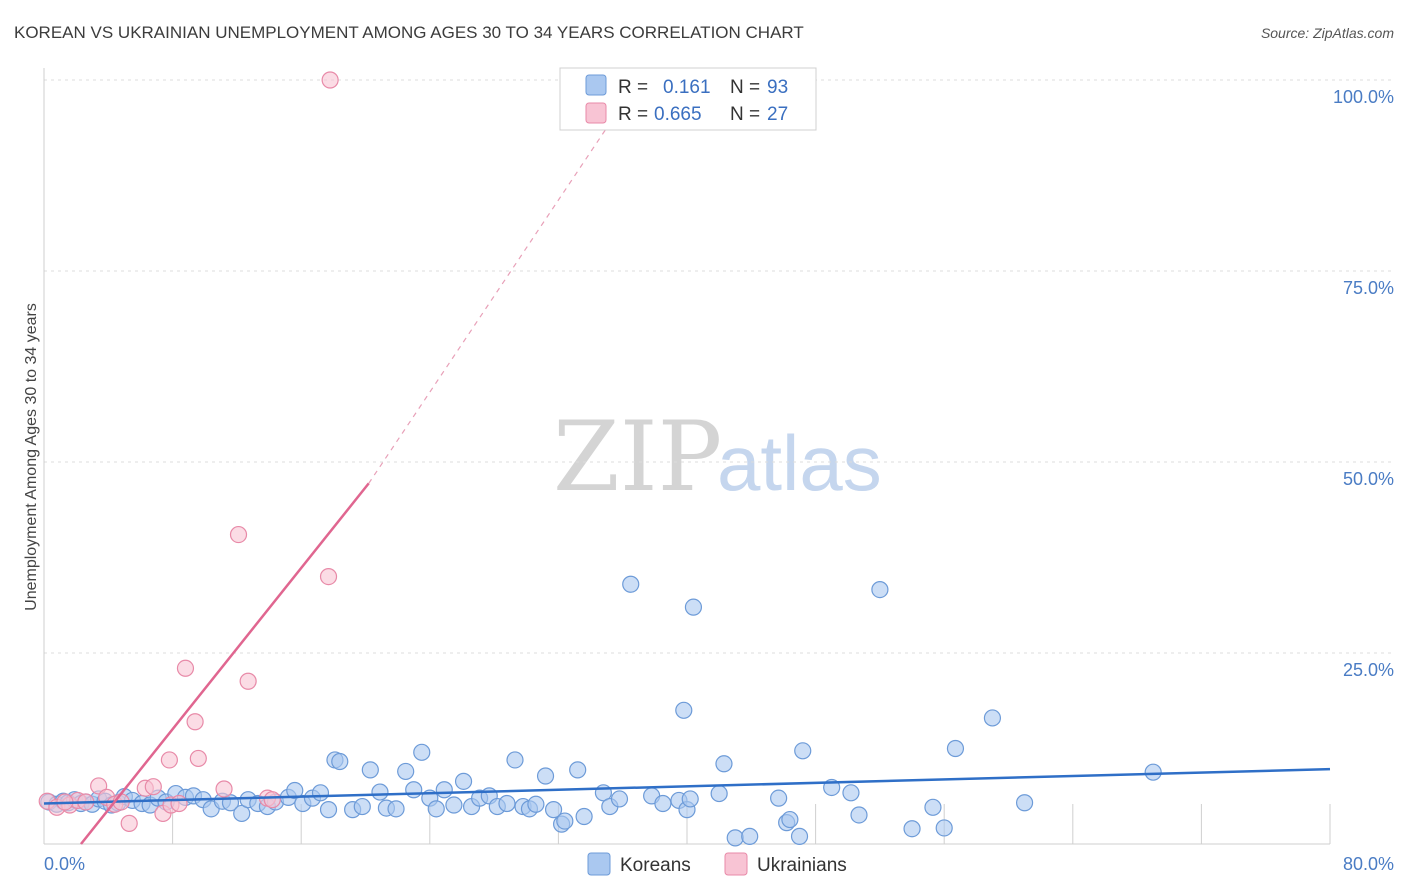  Describe the element at coordinates (717, 864) in the screenshot. I see `bottom-legend: Koreans Ukrainians` at that location.